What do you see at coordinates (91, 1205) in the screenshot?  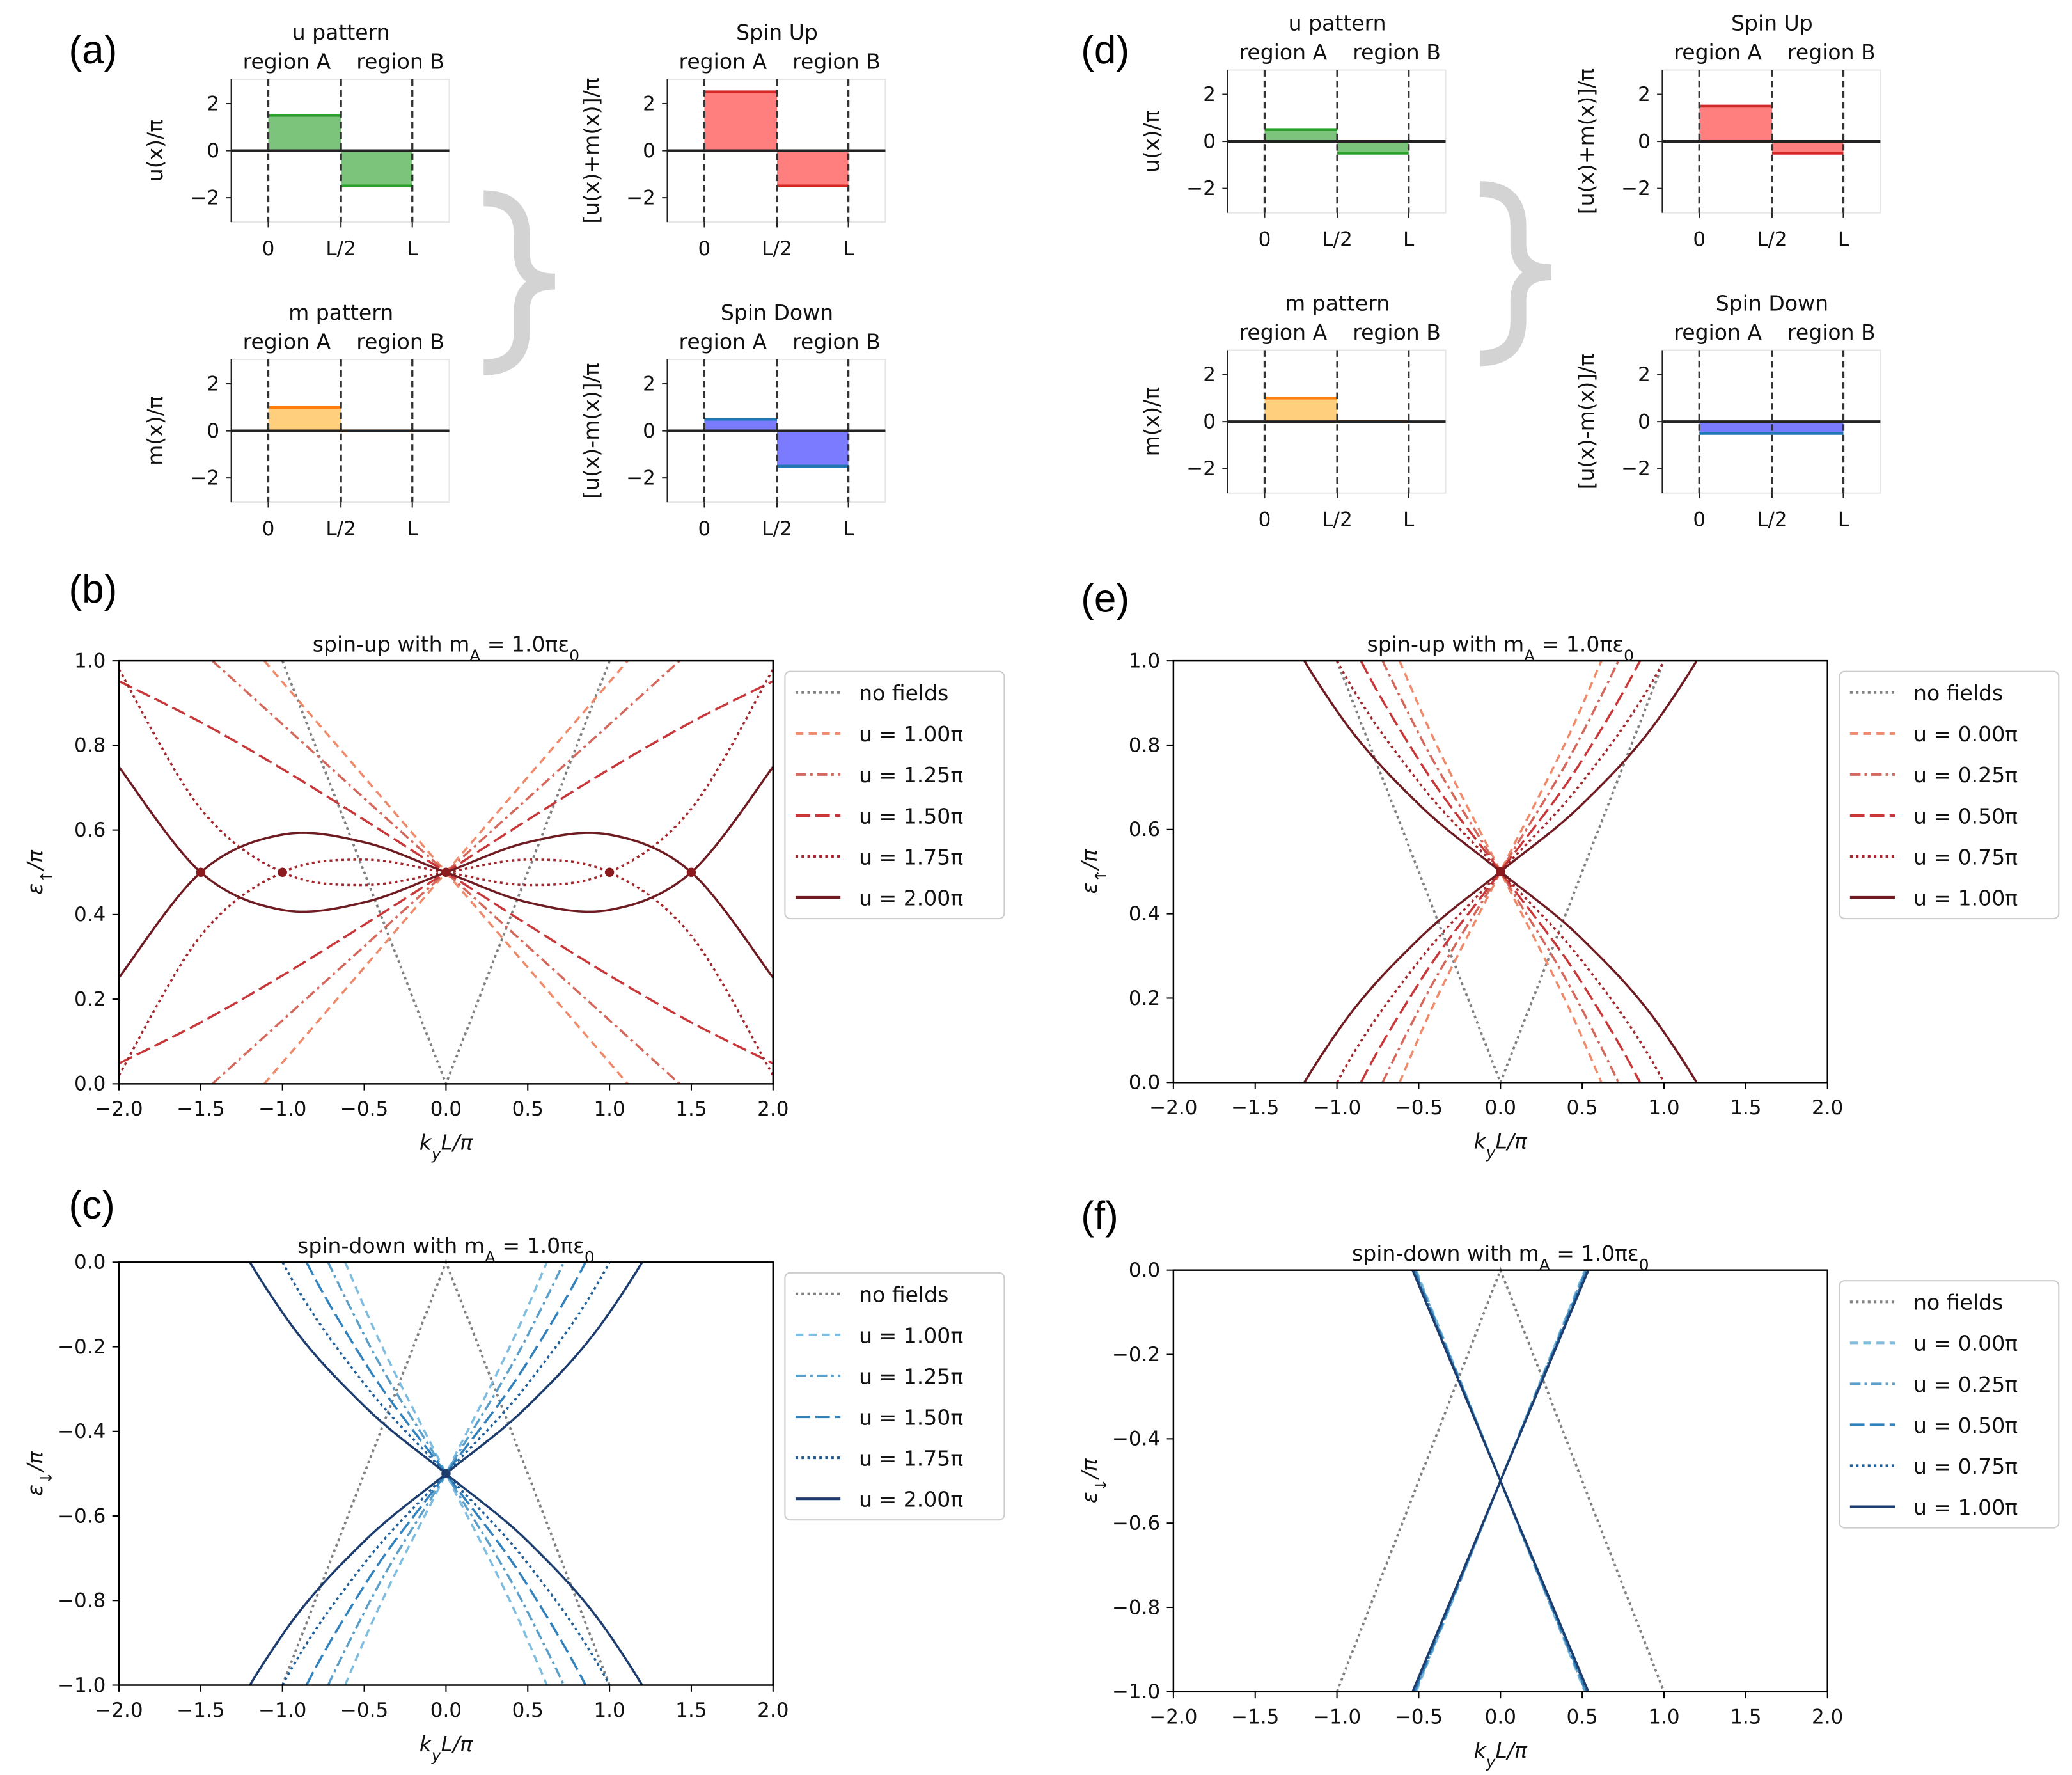 I see `panel-label-c: (c)` at bounding box center [91, 1205].